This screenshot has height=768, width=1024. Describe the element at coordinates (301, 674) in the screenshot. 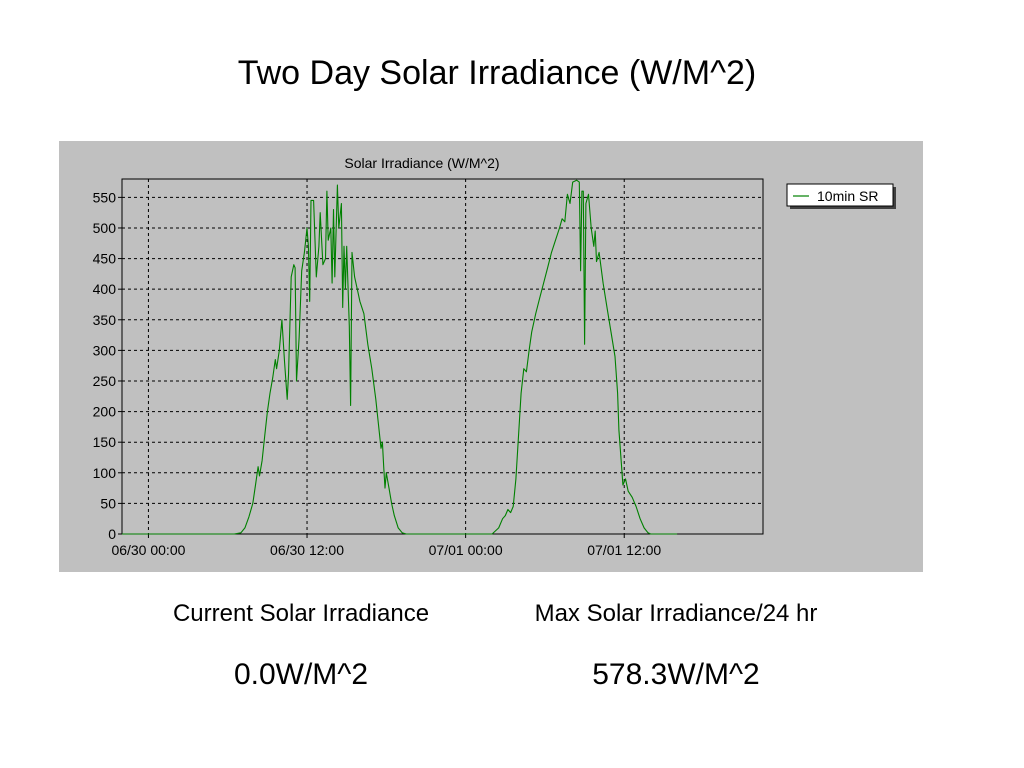

I see `current-irradiance-value: 0.0W/M^2` at that location.